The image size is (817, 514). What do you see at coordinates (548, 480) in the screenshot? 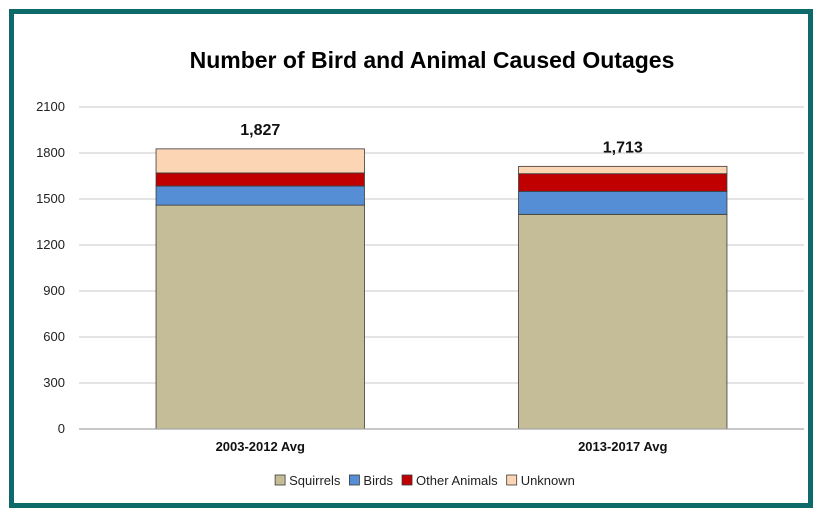
I see `legend-label: Unknown` at bounding box center [548, 480].